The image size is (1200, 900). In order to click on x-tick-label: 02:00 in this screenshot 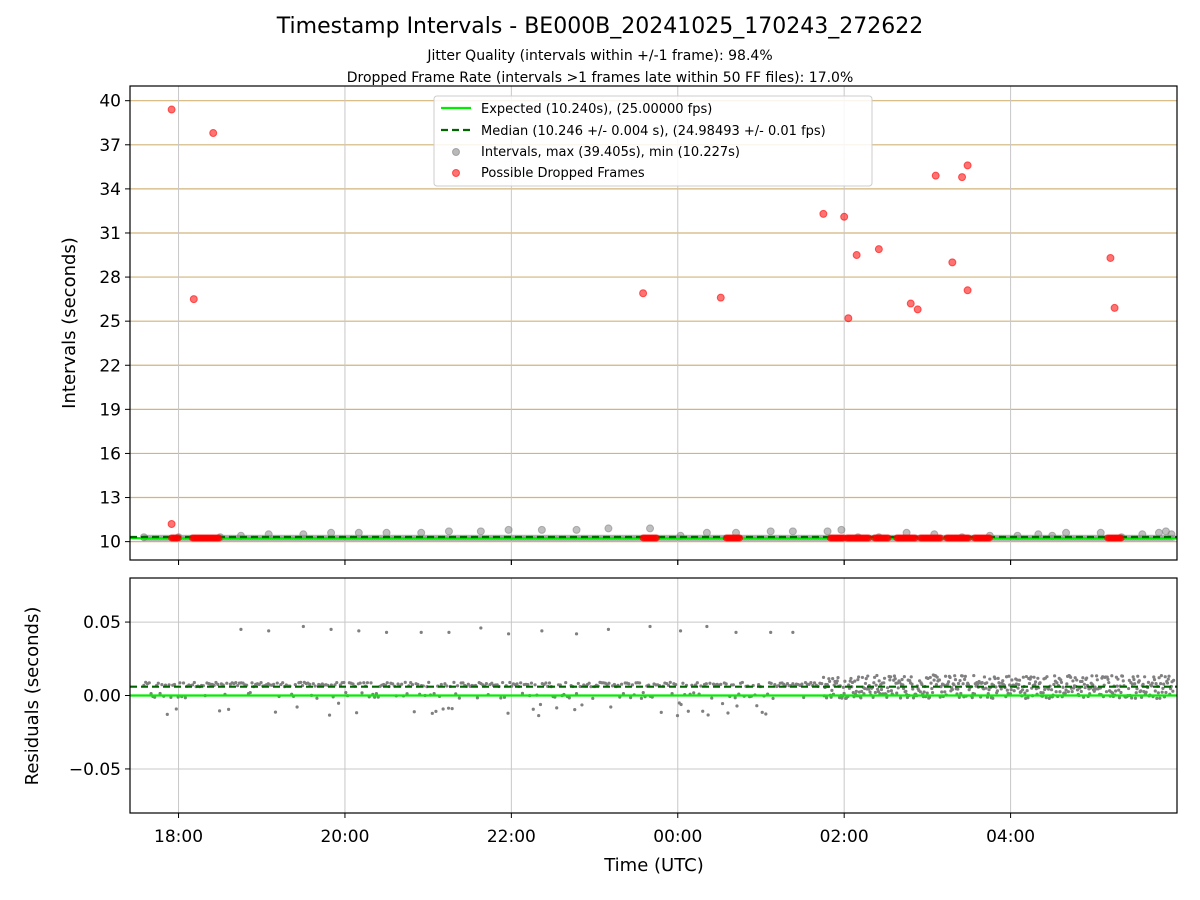, I will do `click(844, 837)`.